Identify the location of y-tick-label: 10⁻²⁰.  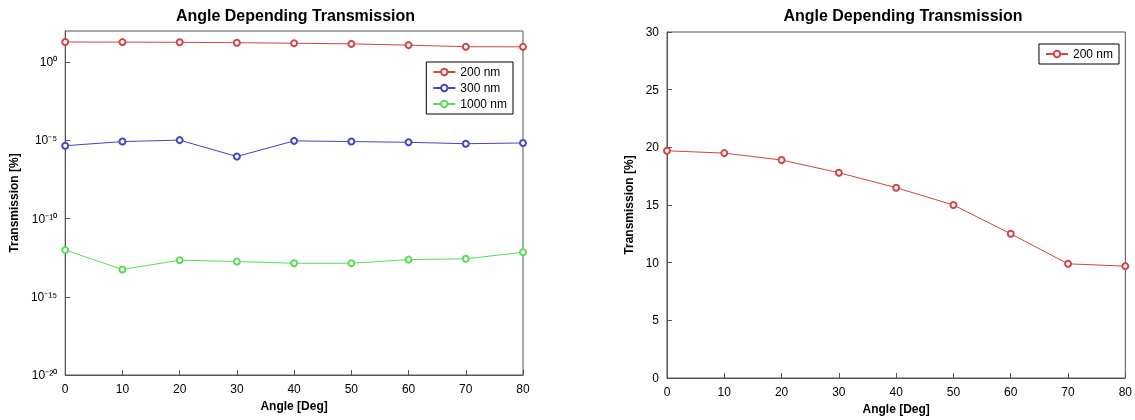
(44, 375).